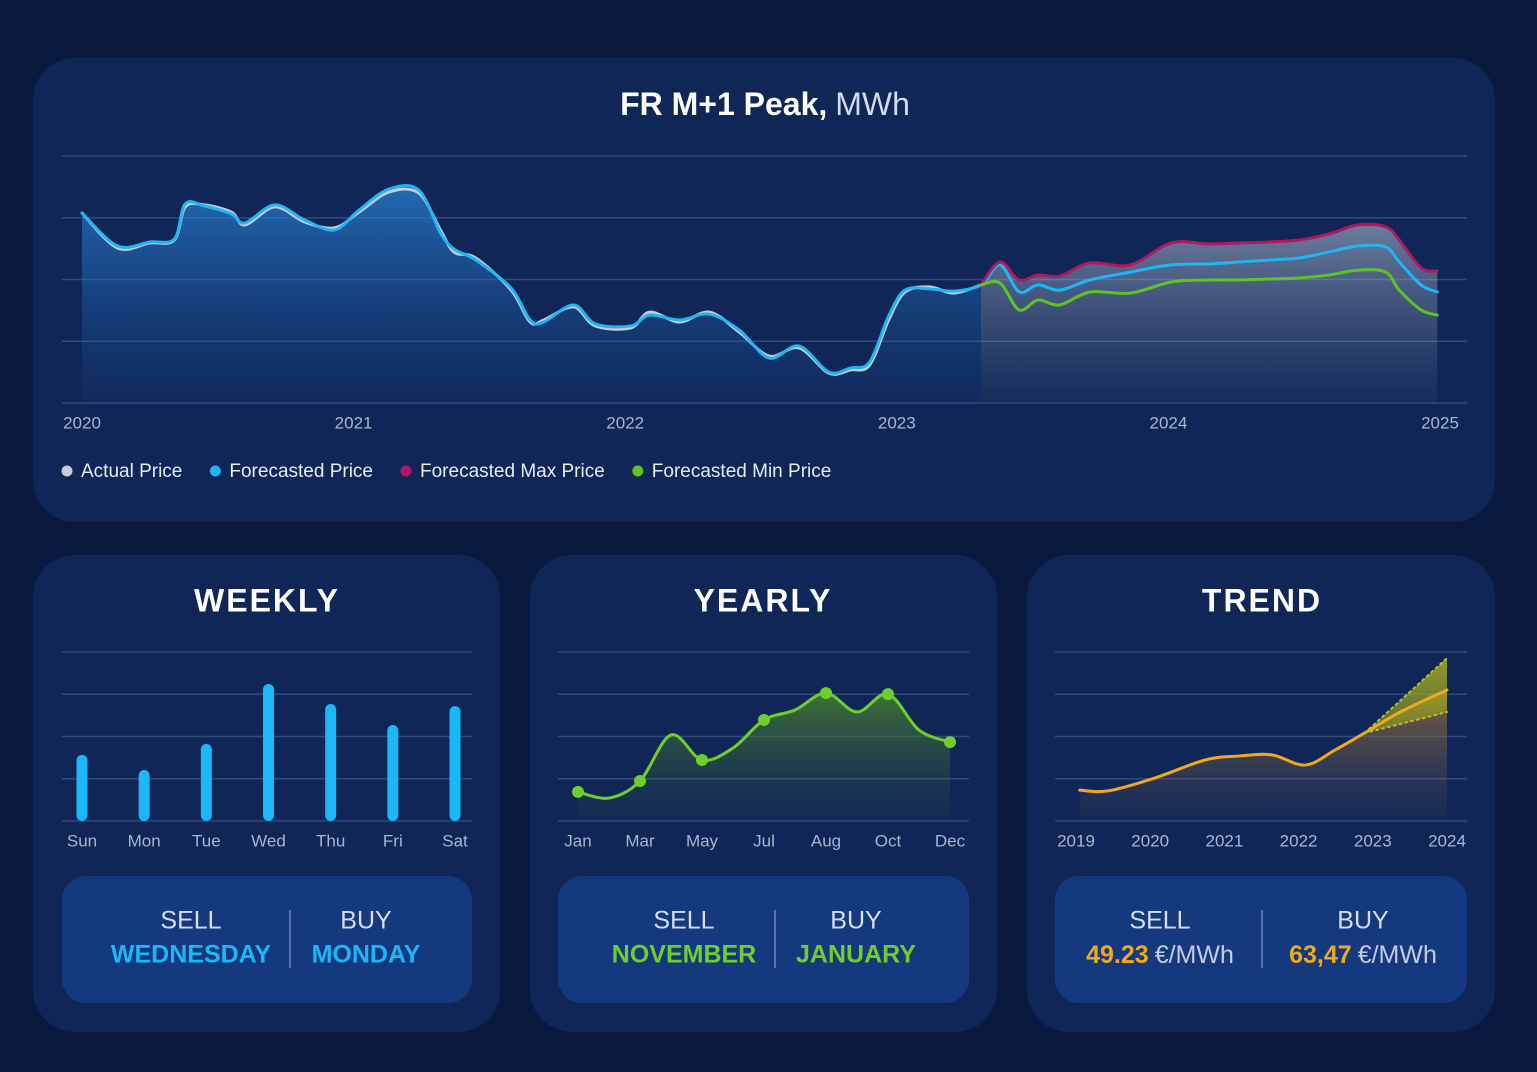 The width and height of the screenshot is (1537, 1072). I want to click on x-tick-label: Mon, so click(144, 840).